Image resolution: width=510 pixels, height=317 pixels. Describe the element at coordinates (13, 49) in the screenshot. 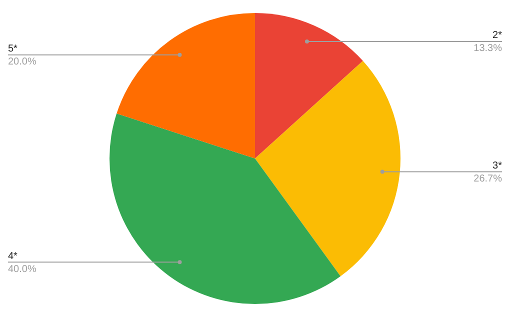

I see `slice-label: 5*` at that location.